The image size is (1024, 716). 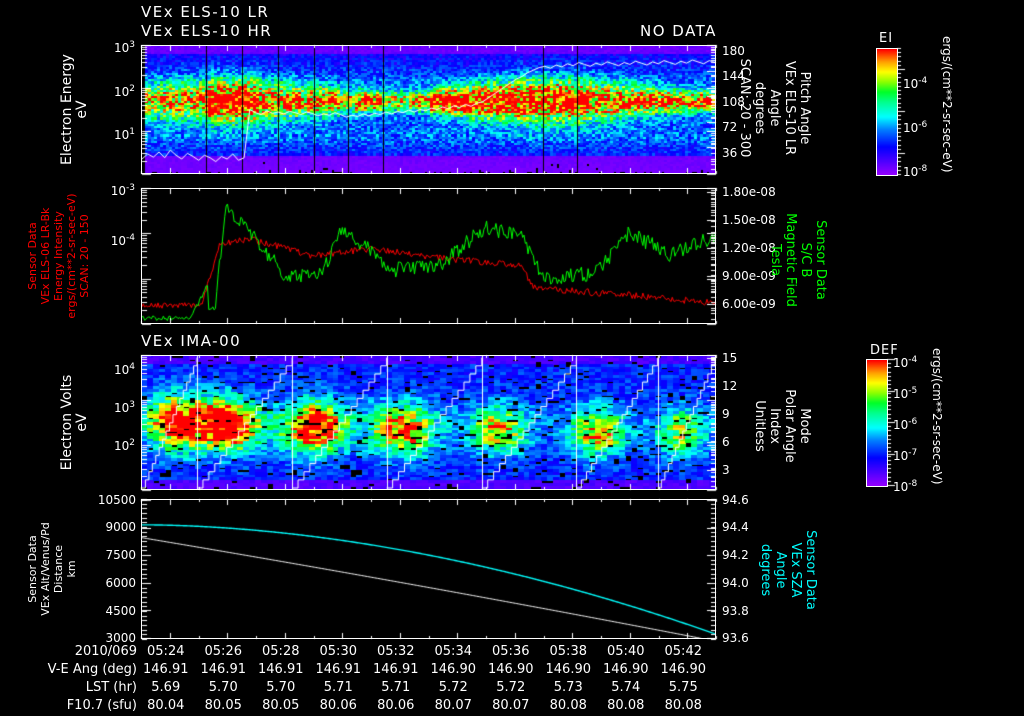 I want to click on colorbar1-title: EI, so click(x=886, y=38).